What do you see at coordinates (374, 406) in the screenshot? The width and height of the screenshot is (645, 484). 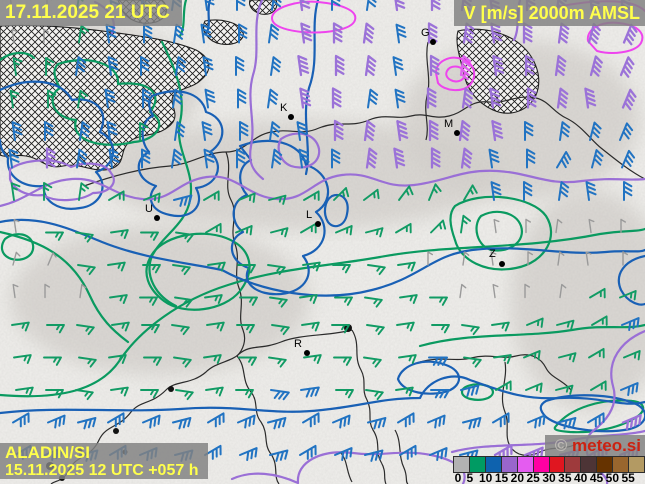 I see `coastline-border-path` at bounding box center [374, 406].